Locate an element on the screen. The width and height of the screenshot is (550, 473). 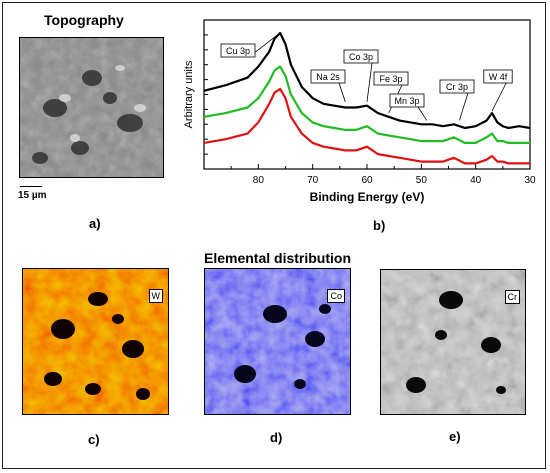
panel-label-a: a) is located at coordinates (95, 223).